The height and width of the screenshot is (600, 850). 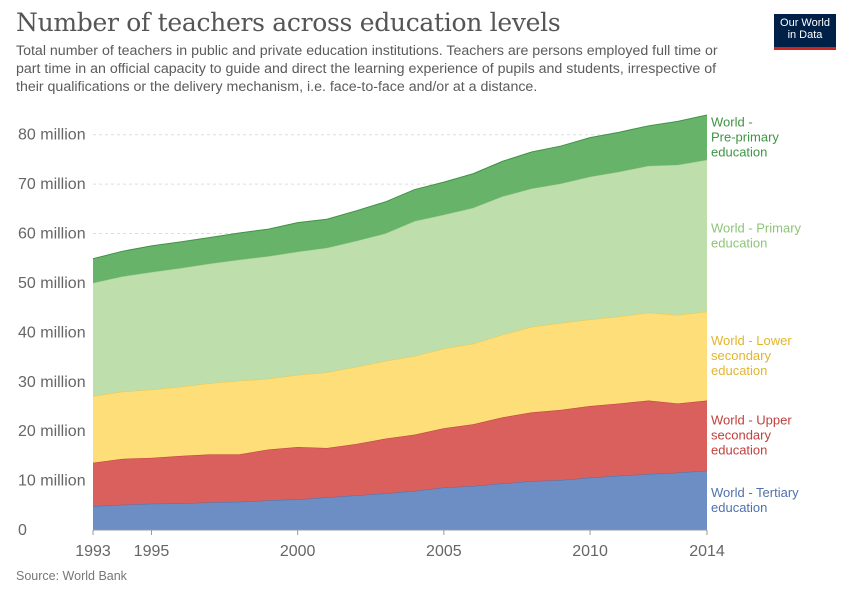 I want to click on y-tick-label: 40 million, so click(x=52, y=332).